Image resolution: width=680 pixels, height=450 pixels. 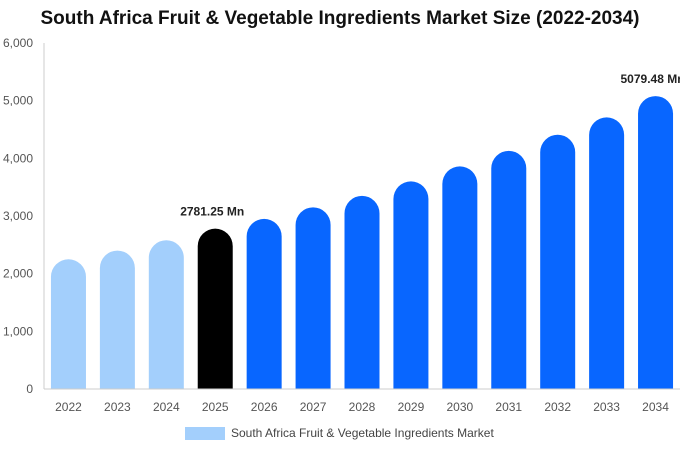 What do you see at coordinates (509, 269) in the screenshot?
I see `bar-2031` at bounding box center [509, 269].